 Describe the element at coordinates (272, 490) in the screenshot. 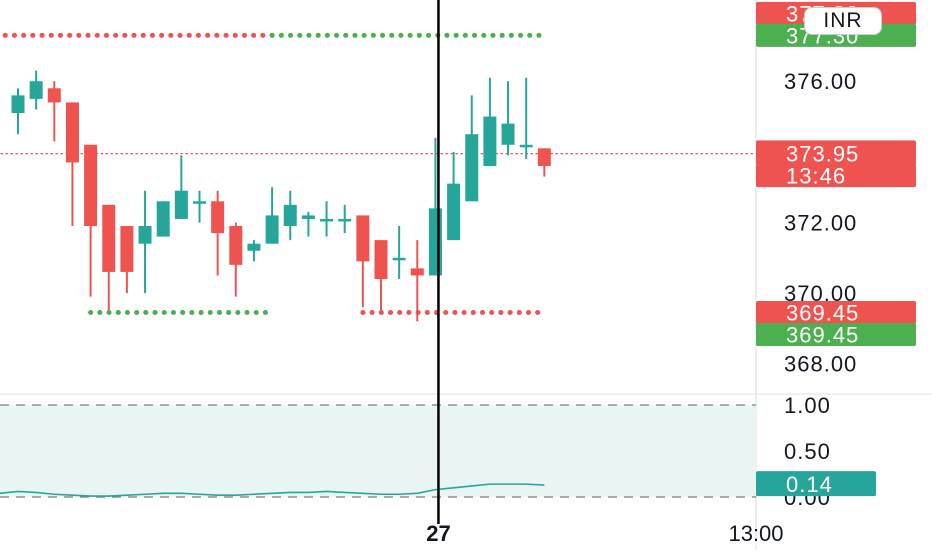

I see `oscillator-line` at that location.